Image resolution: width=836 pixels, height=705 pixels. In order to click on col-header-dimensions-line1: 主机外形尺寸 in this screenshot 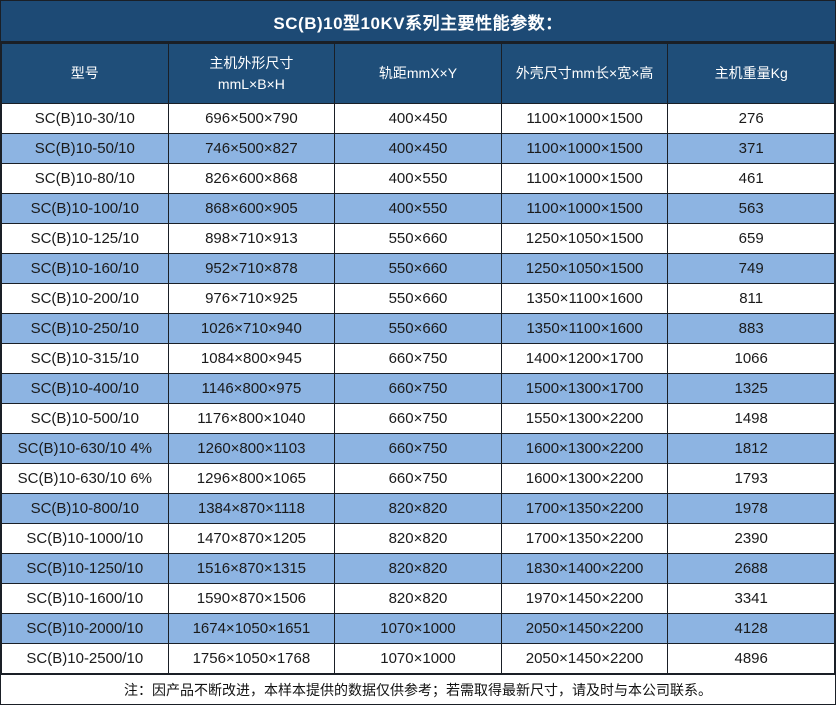, I will do `click(251, 62)`.